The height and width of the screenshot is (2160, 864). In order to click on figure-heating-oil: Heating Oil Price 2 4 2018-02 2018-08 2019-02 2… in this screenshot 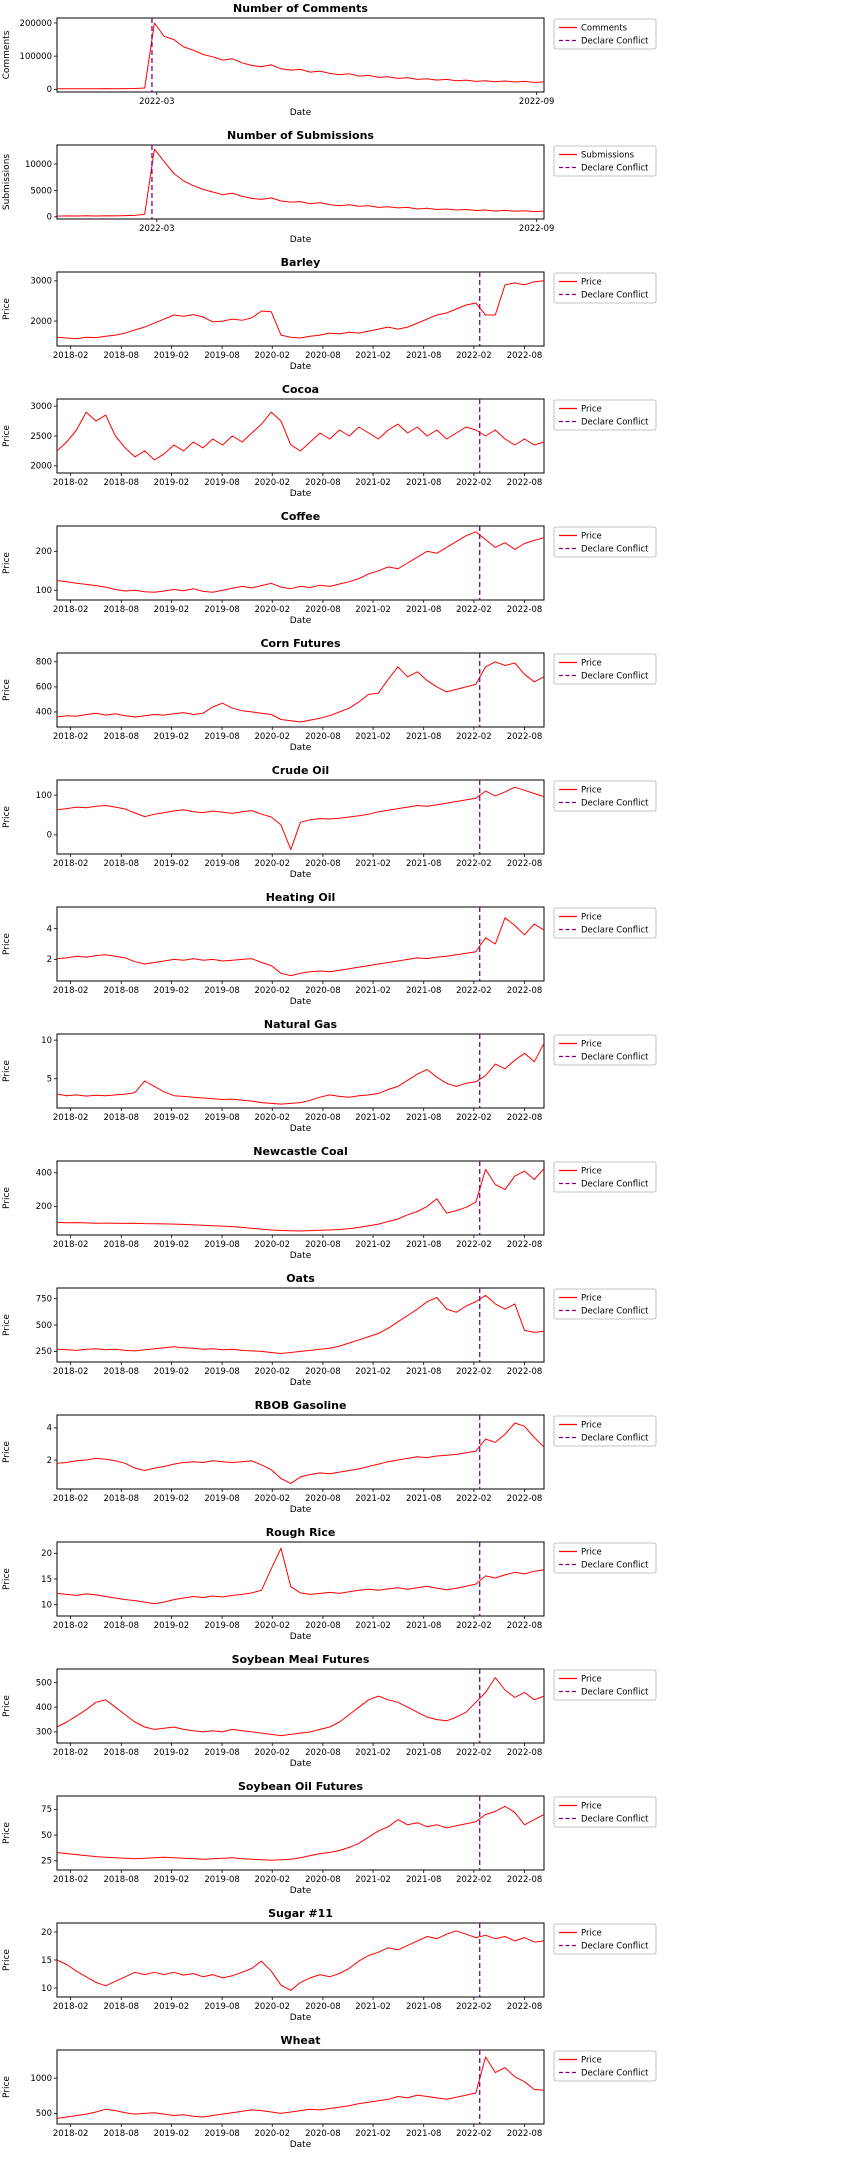, I will do `click(329, 949)`.